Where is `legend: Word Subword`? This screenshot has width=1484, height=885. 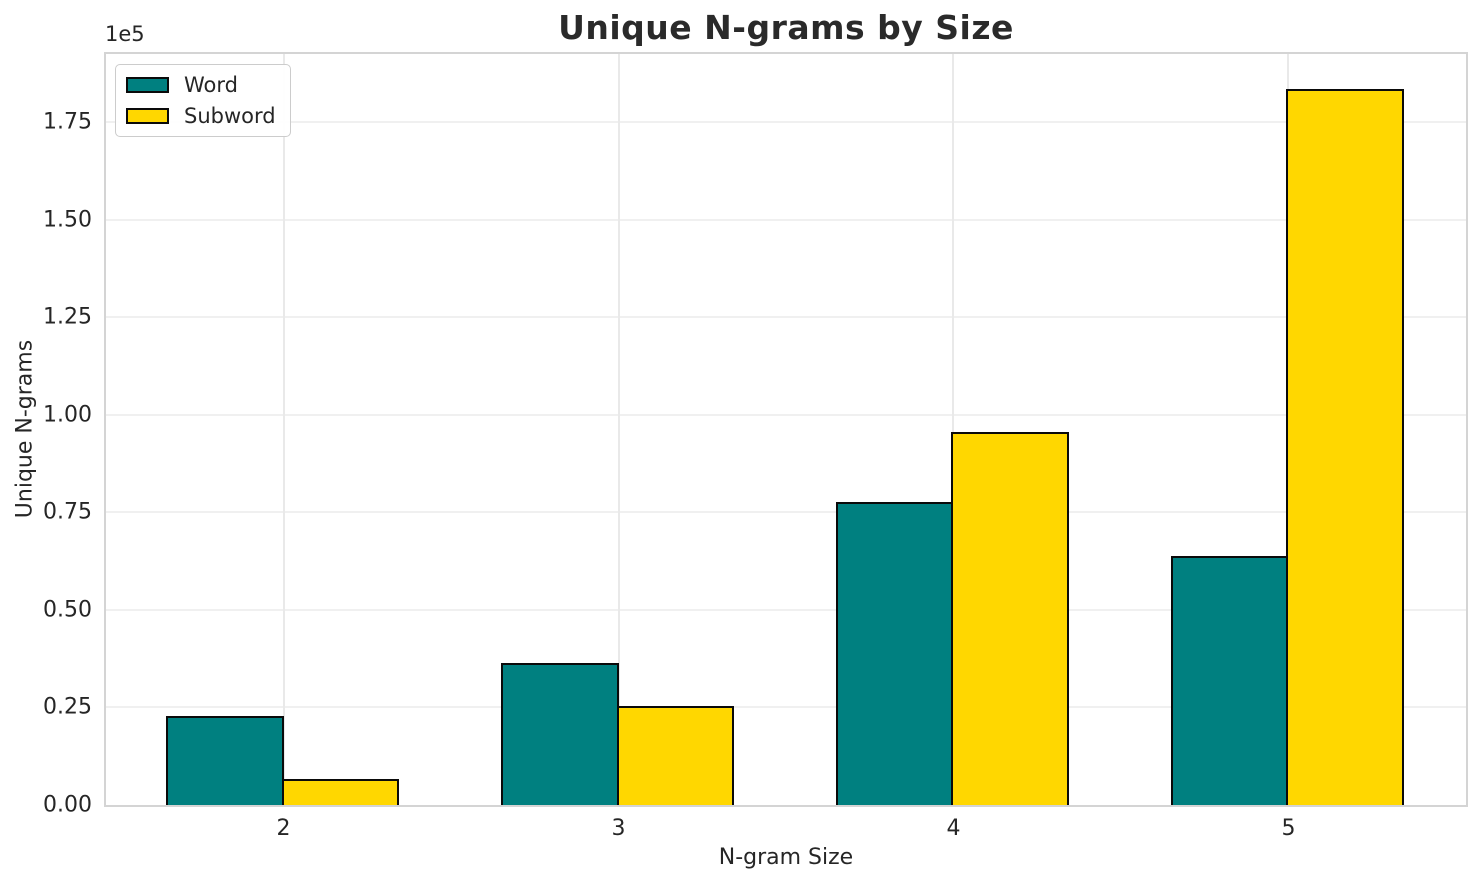
legend: Word Subword is located at coordinates (203, 100).